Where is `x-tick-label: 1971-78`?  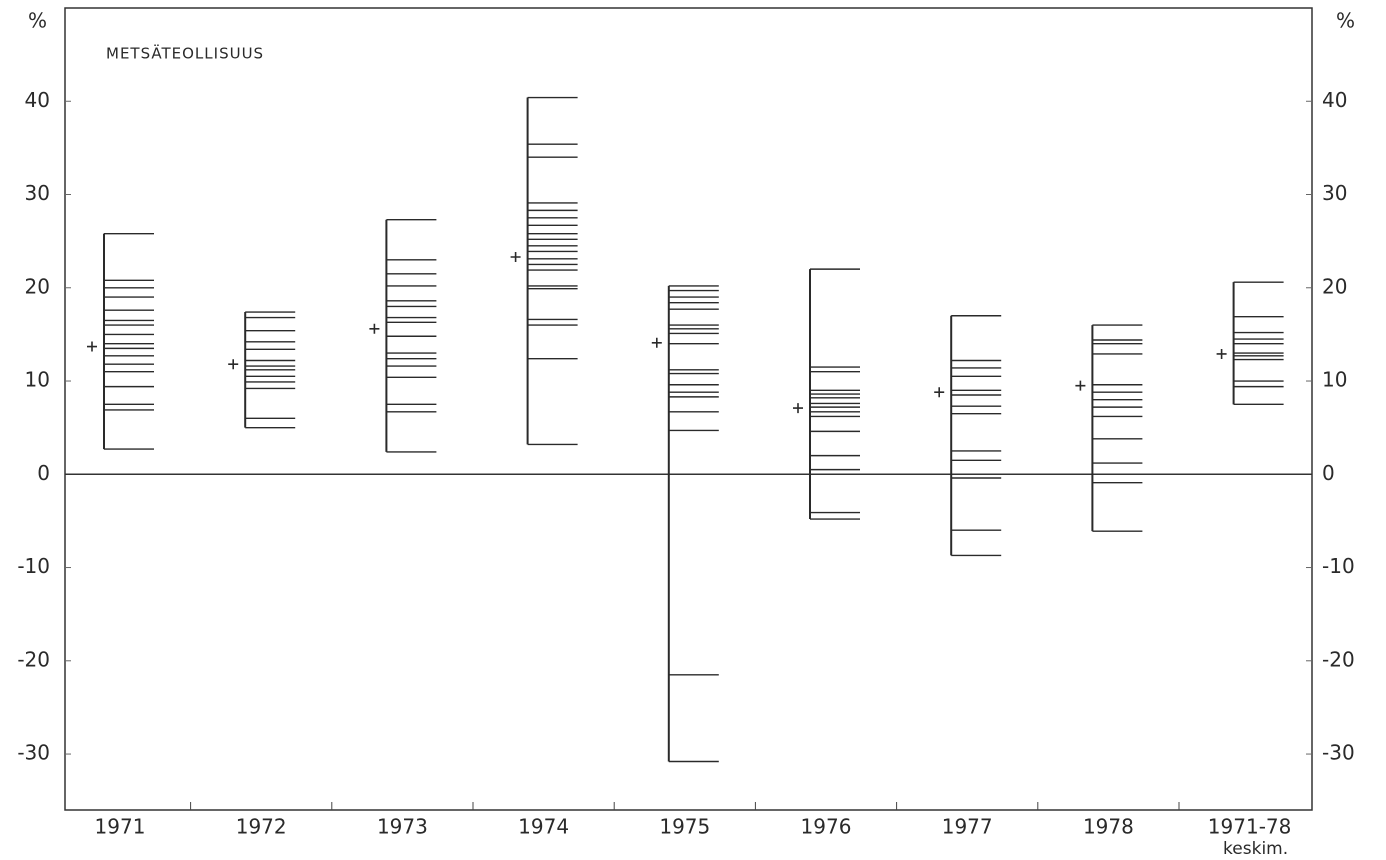 x-tick-label: 1971-78 is located at coordinates (1250, 827).